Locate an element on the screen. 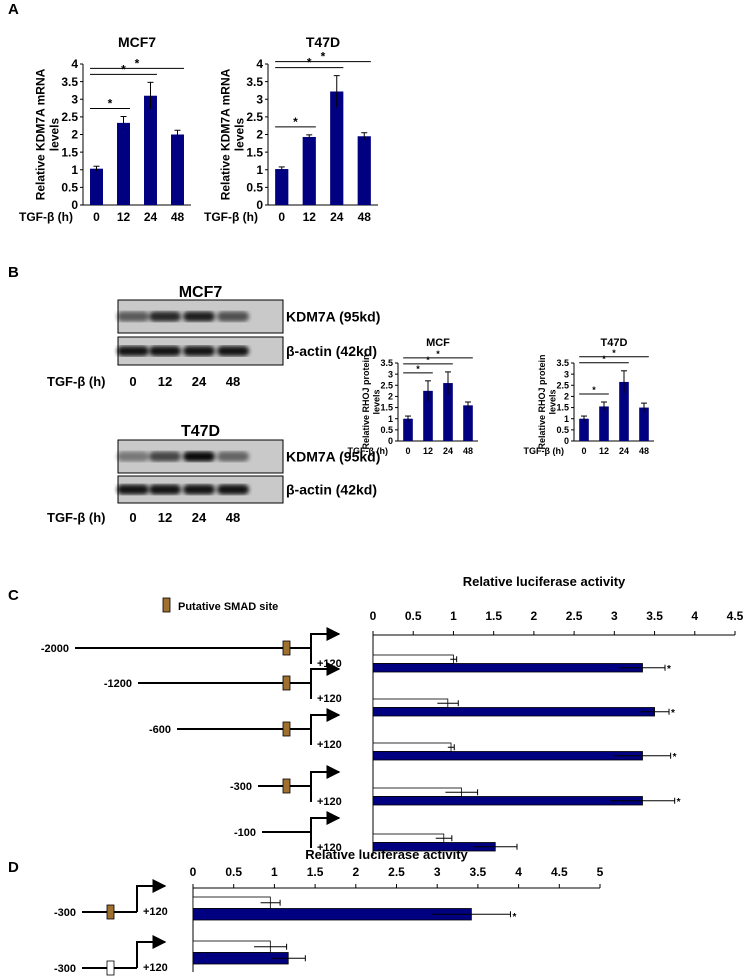 This screenshot has width=746, height=979. x-tick-label: 5 is located at coordinates (600, 872).